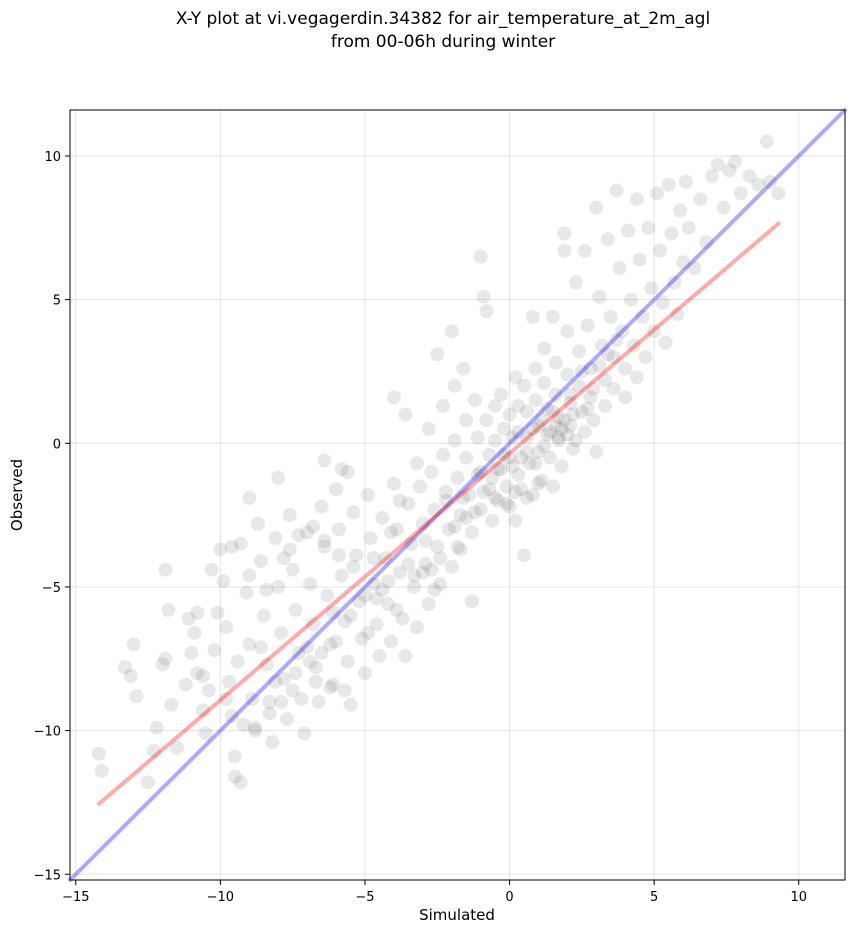 This screenshot has height=934, width=854. What do you see at coordinates (47, 732) in the screenshot?
I see `y-tick-label: −10` at bounding box center [47, 732].